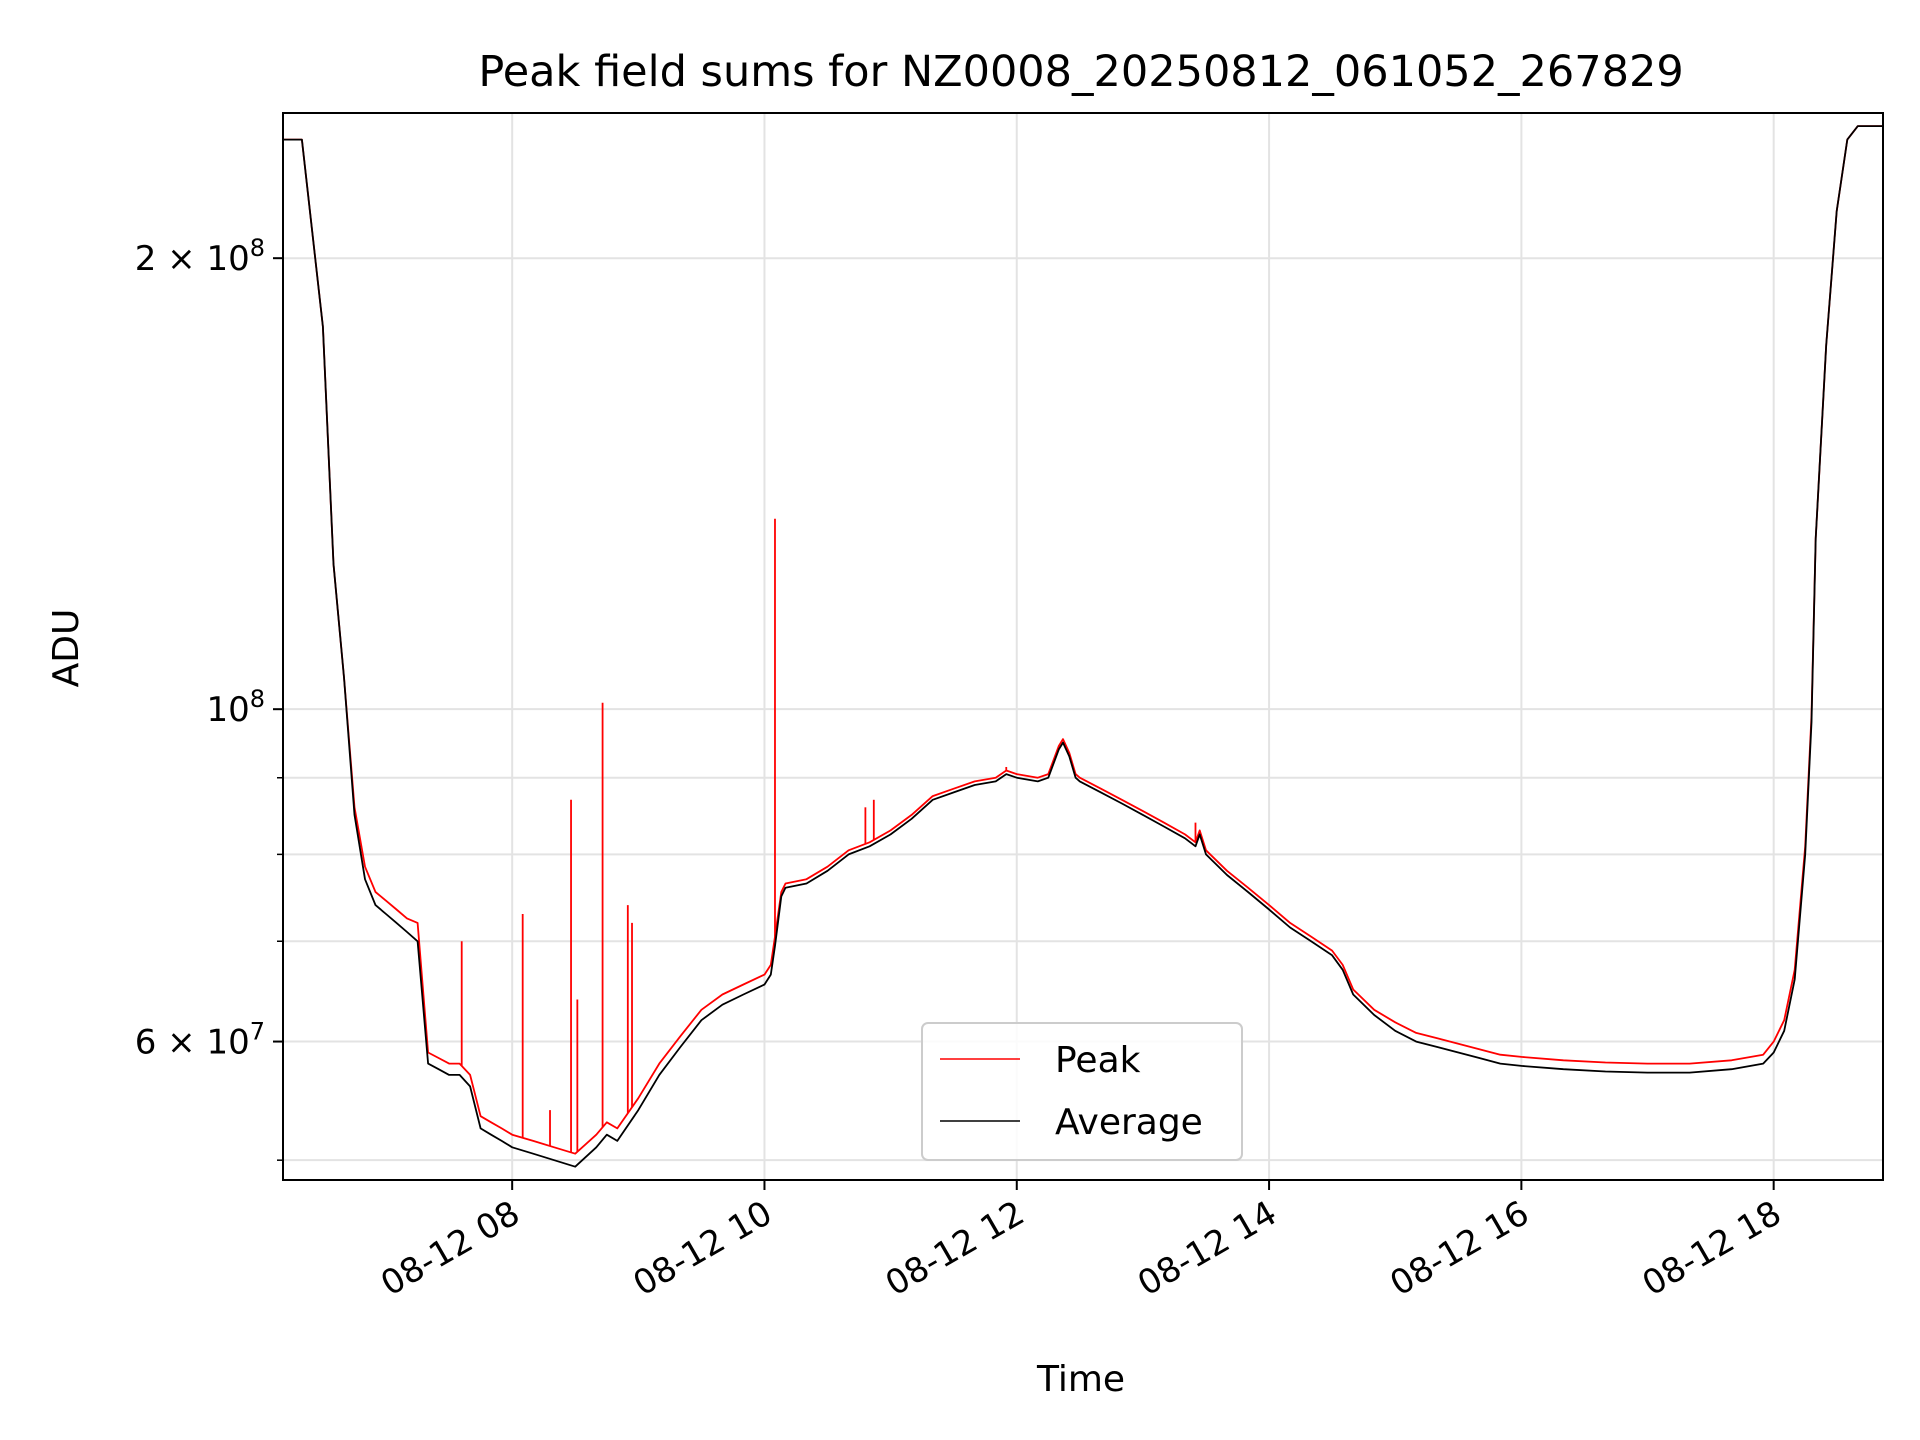 The image size is (1920, 1440). Describe the element at coordinates (200, 1040) in the screenshot. I see `y-tick-label: 6 × 107` at that location.